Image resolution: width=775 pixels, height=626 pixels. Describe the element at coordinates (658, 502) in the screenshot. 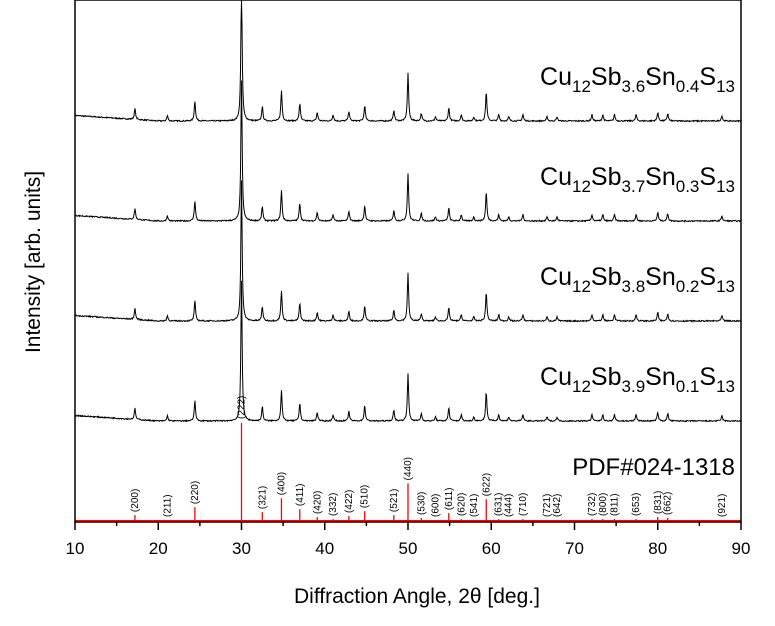

I see `hkl-label: (831)` at that location.